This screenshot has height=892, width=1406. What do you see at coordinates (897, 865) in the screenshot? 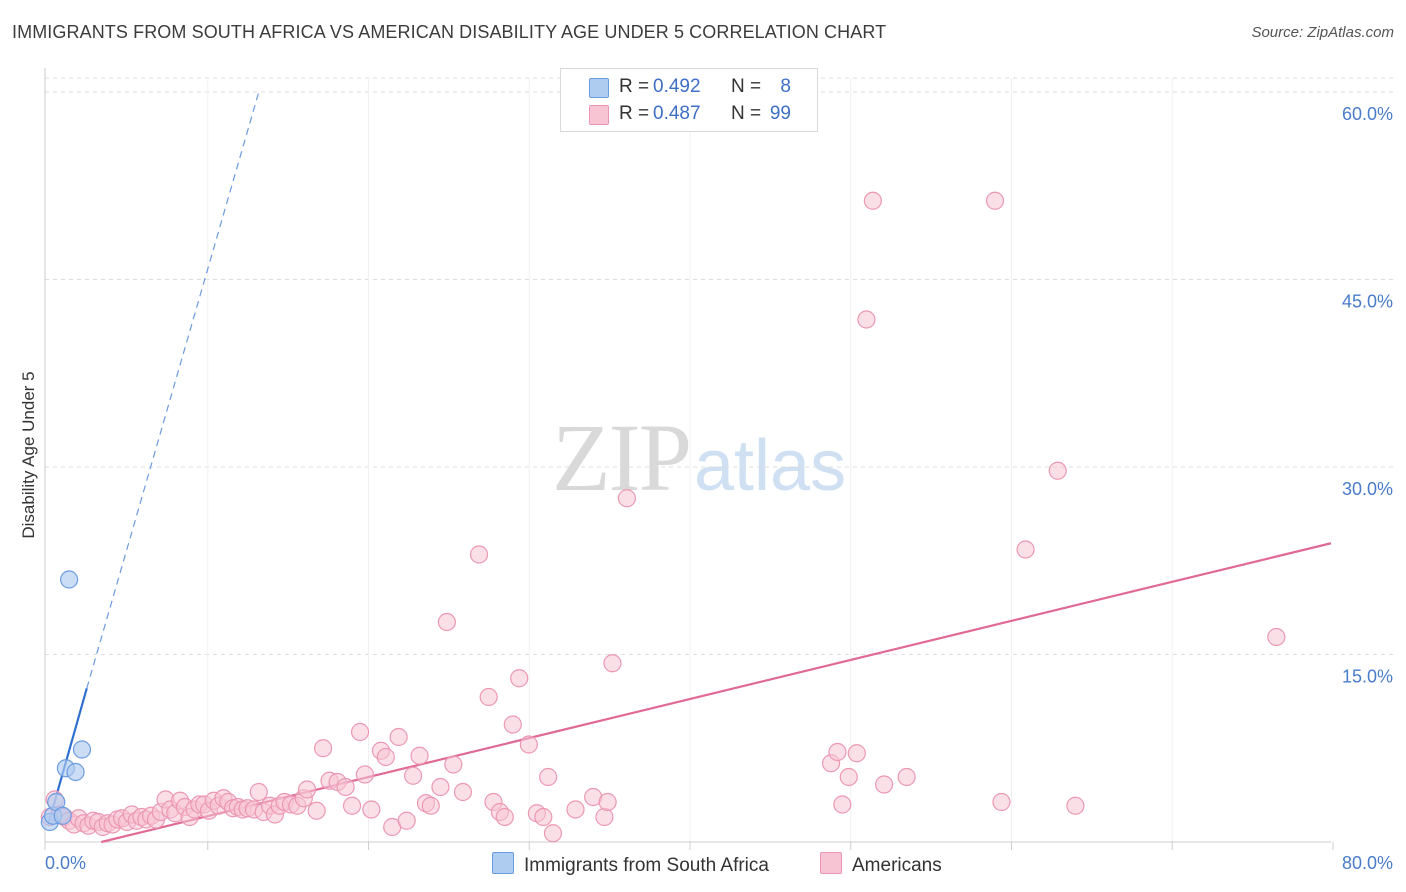
I see `legend-label: Americans` at bounding box center [897, 865].